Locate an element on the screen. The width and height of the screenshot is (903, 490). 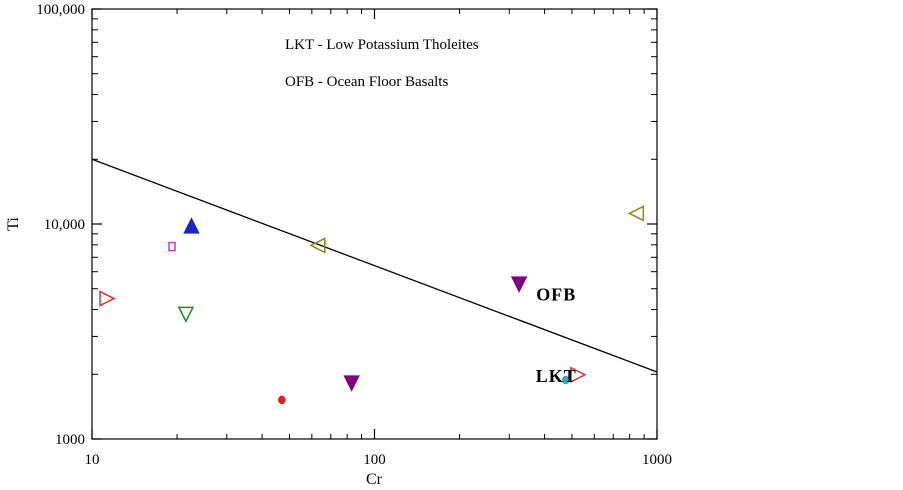
y-tick-label: 1000 is located at coordinates (70, 440).